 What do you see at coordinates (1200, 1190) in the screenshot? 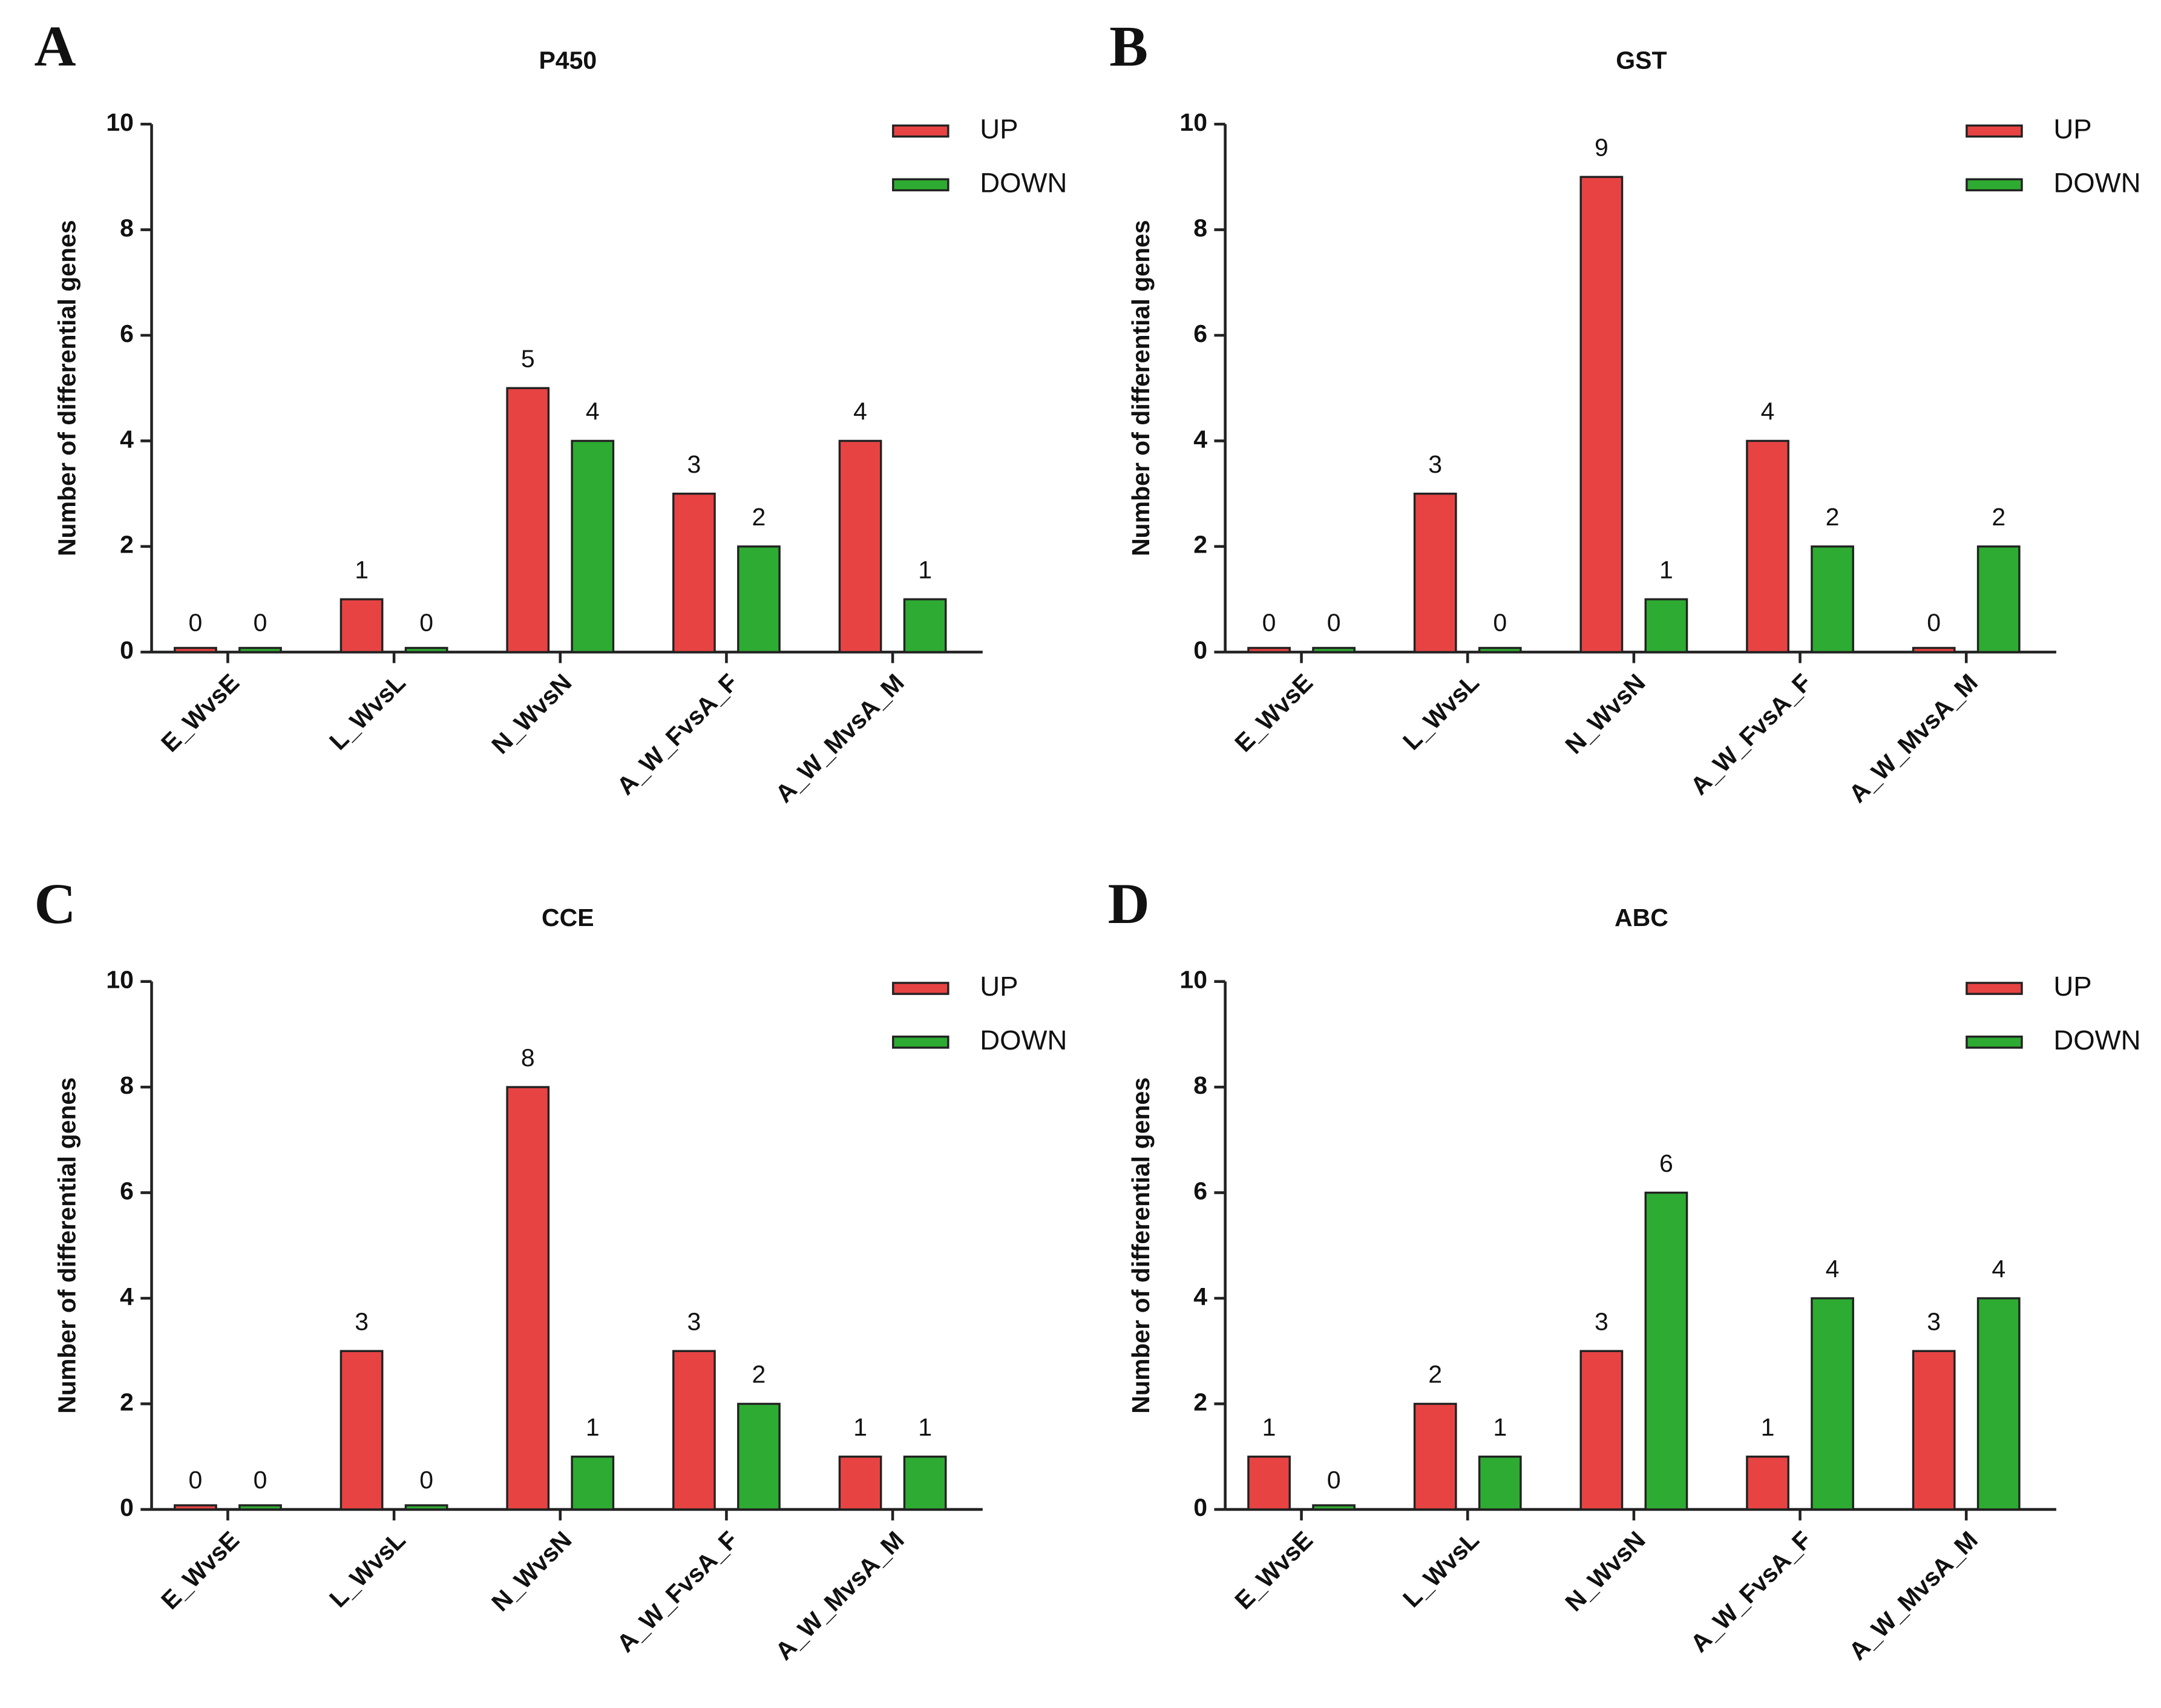
I see `y-tick-label: 6` at bounding box center [1200, 1190].